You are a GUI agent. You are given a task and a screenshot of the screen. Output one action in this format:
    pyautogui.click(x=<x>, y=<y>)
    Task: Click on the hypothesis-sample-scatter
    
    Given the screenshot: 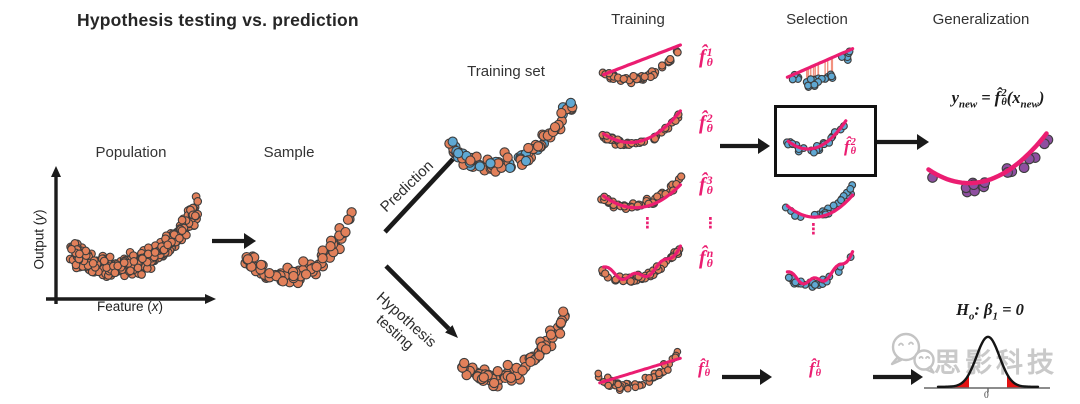 What is the action you would take?
    pyautogui.click(x=513, y=349)
    